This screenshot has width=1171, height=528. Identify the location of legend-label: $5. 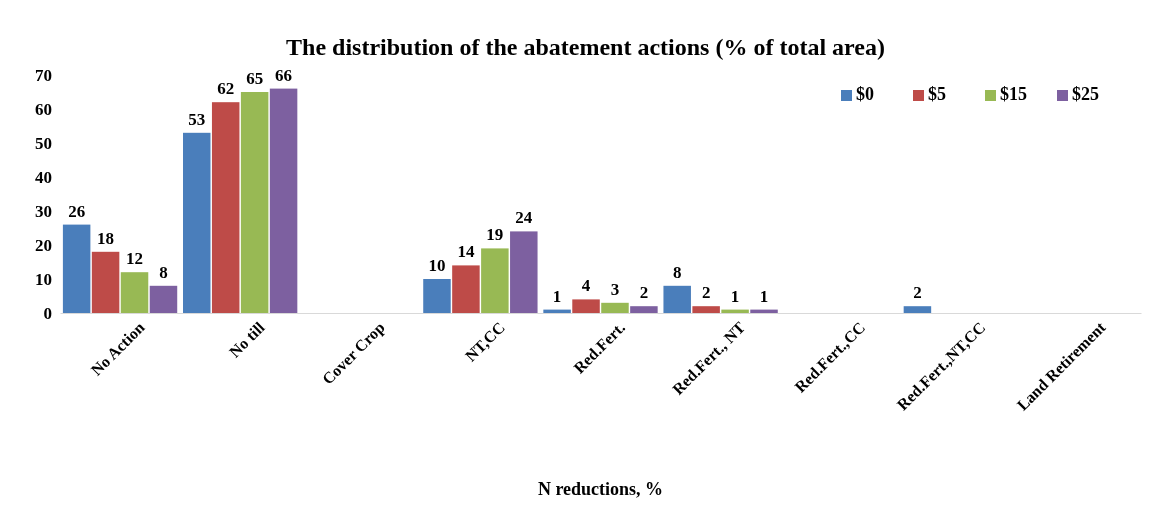
(937, 94).